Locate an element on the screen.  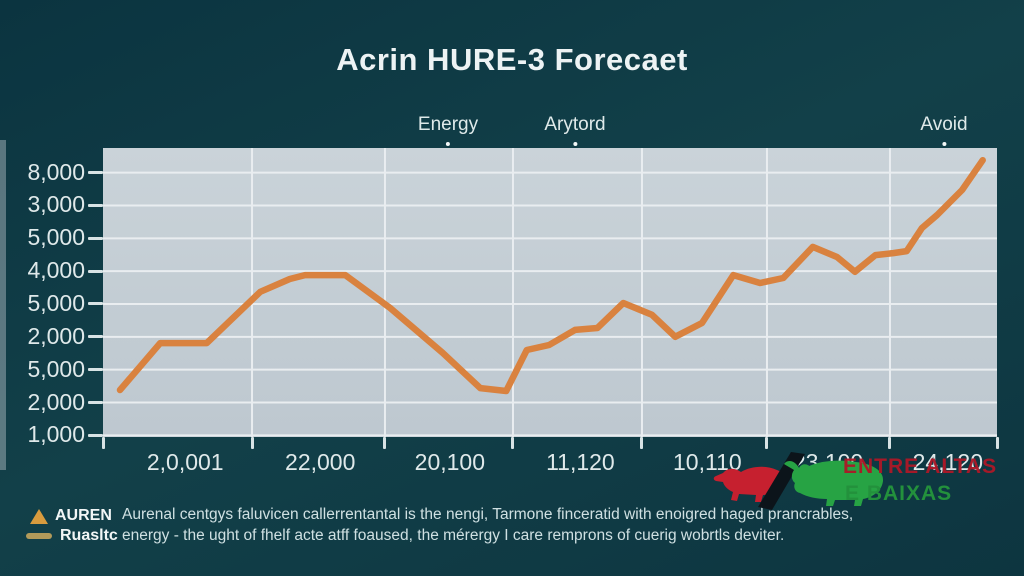
legend-label: AUREN is located at coordinates (83, 515).